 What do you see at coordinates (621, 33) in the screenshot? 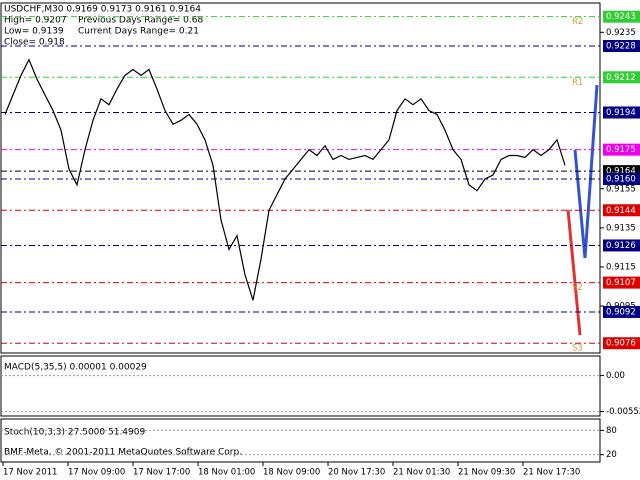
I see `y-tick-label: 0.9235` at bounding box center [621, 33].